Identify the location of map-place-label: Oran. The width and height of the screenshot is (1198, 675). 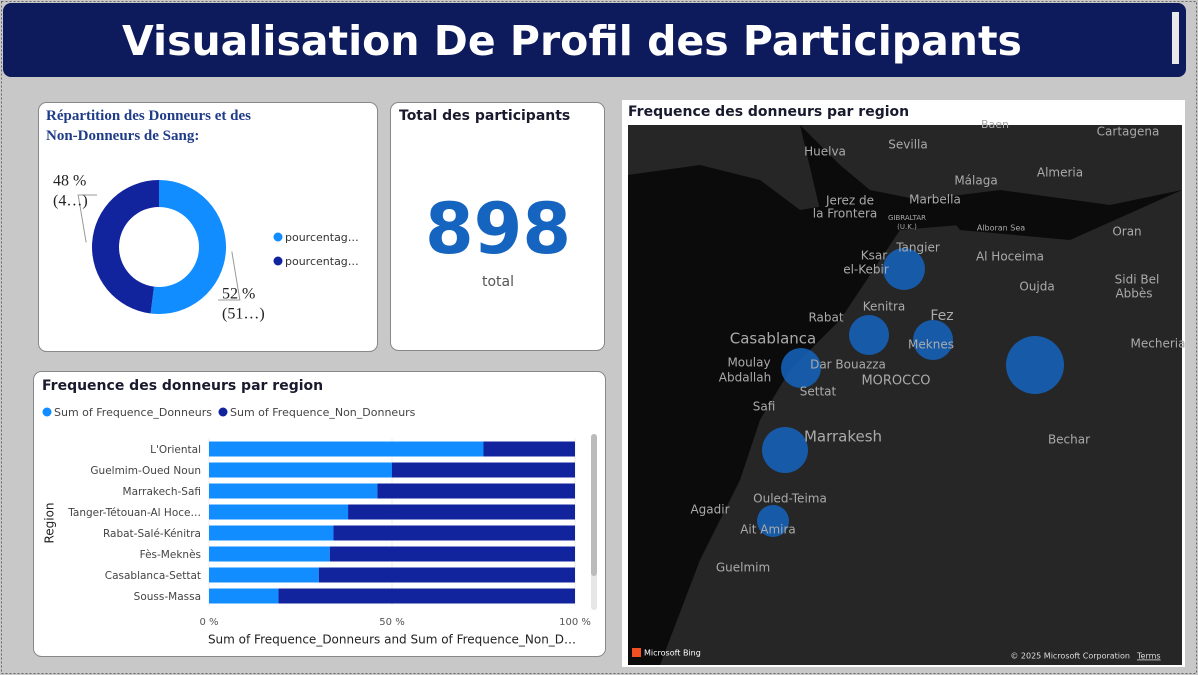
(1126, 232).